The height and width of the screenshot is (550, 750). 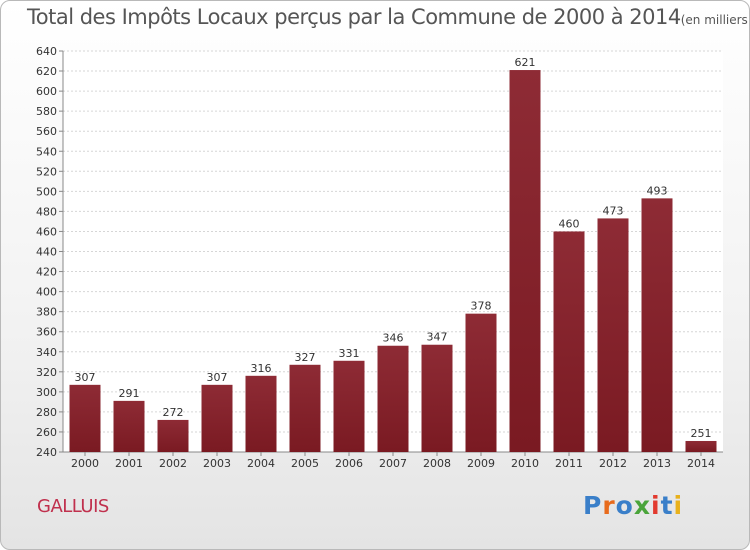 I want to click on y-tick-label: 280, so click(x=46, y=412).